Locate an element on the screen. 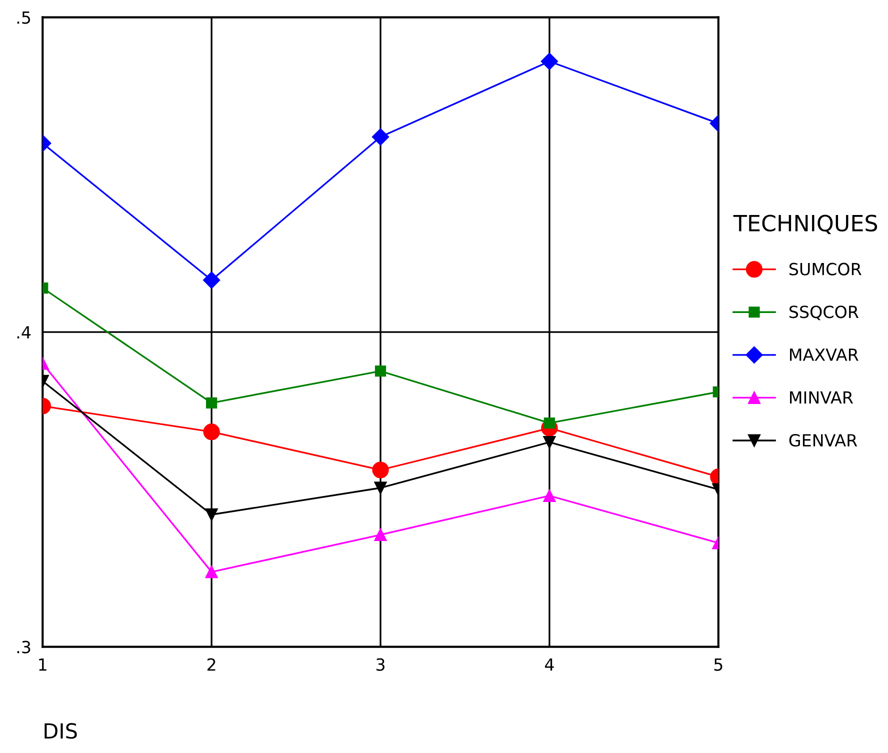 The height and width of the screenshot is (753, 888). legend-label: MAXVAR is located at coordinates (824, 354).